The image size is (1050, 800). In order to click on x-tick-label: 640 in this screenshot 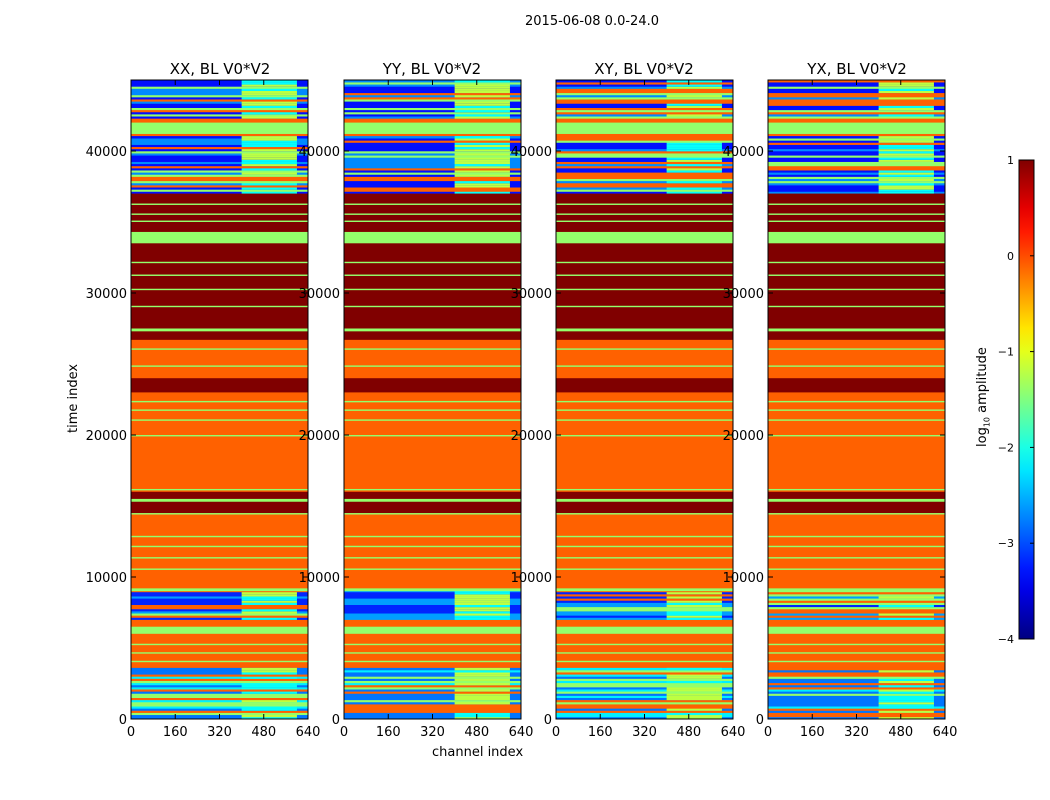, I will do `click(945, 732)`.